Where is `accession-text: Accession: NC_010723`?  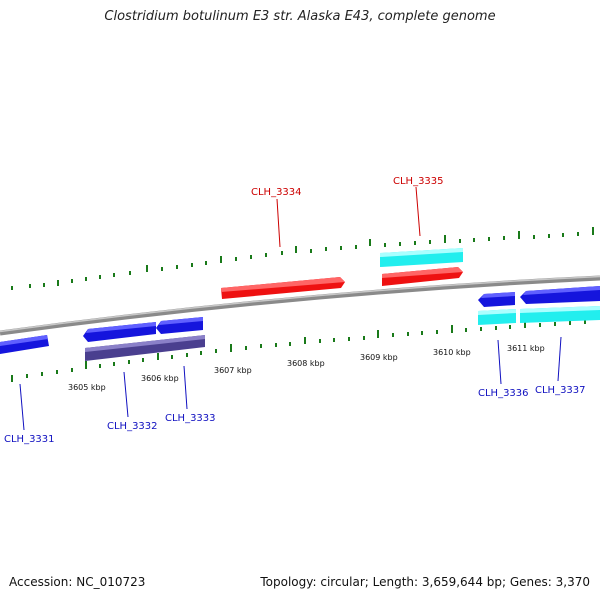 accession-text: Accession: NC_010723 is located at coordinates (77, 582).